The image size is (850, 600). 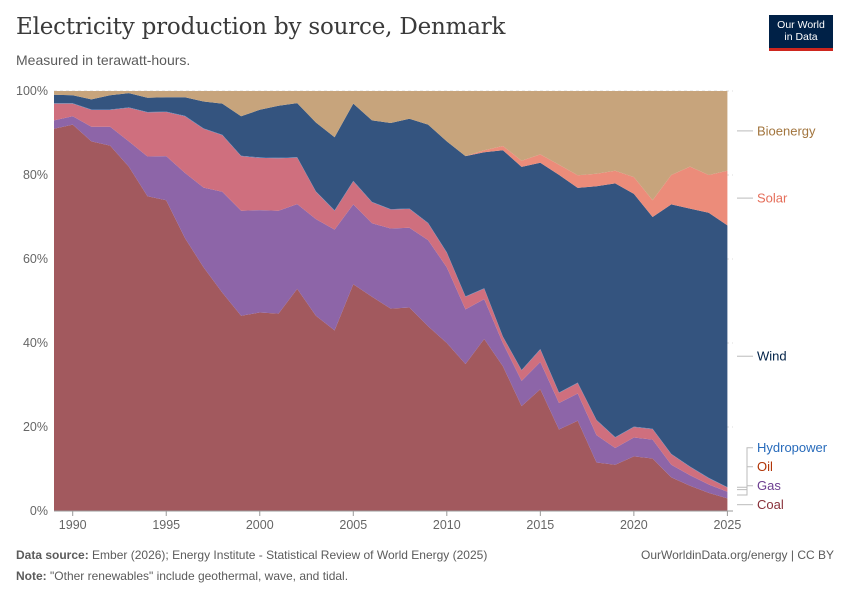 I want to click on x-tick-label: 2000, so click(x=260, y=525).